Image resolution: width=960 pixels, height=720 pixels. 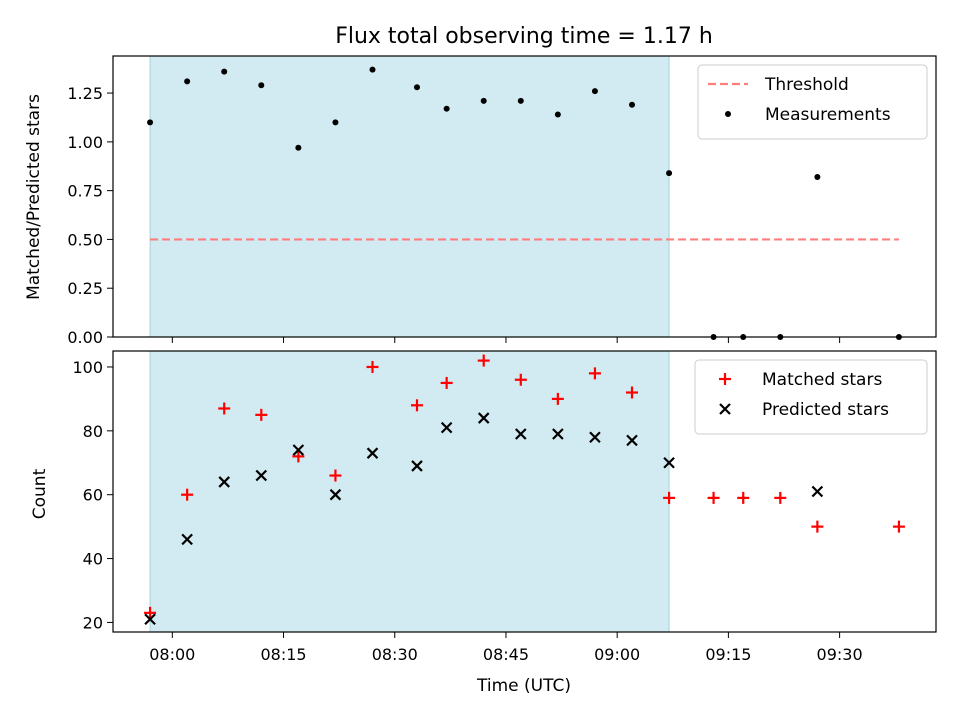 I want to click on x-tick-label: 08:45, so click(x=506, y=654).